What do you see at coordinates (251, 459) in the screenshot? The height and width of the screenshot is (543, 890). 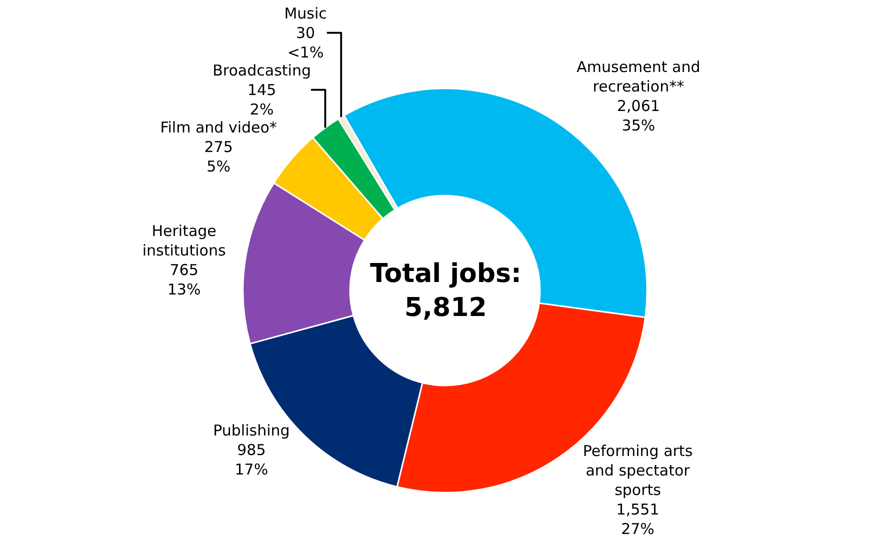 I see `data-label: 985 17%` at bounding box center [251, 459].